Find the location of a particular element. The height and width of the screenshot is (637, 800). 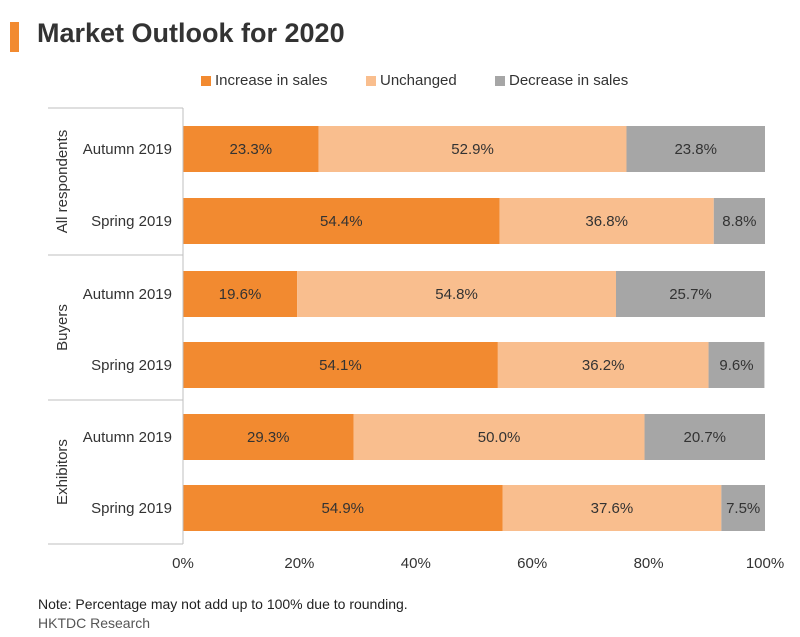

data-label-3-2-2: 37.6% is located at coordinates (612, 508).